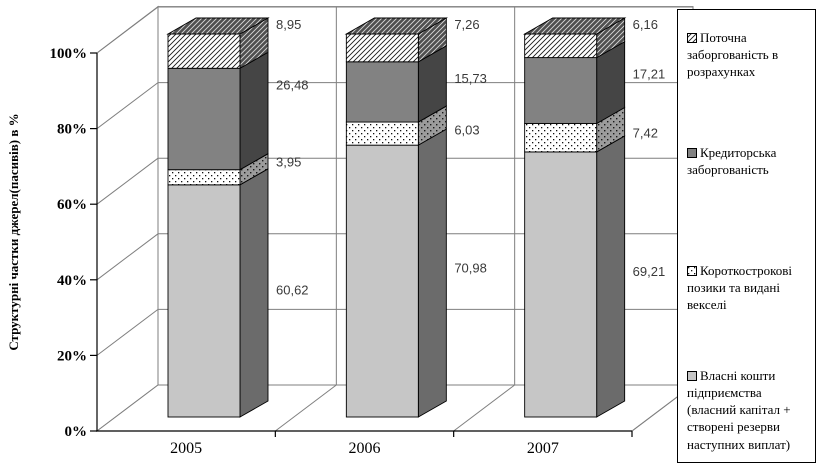 This screenshot has height=469, width=817. What do you see at coordinates (733, 55) in the screenshot?
I see `legend-item-label: Поточна заборгованість в розрахунках` at bounding box center [733, 55].